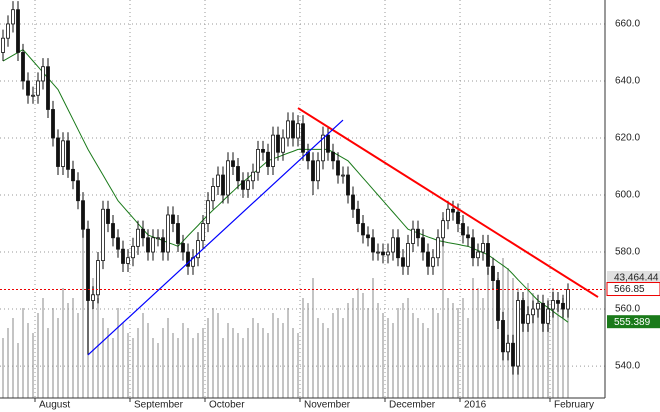  I want to click on y-tick-label: 540.0, so click(627, 366).